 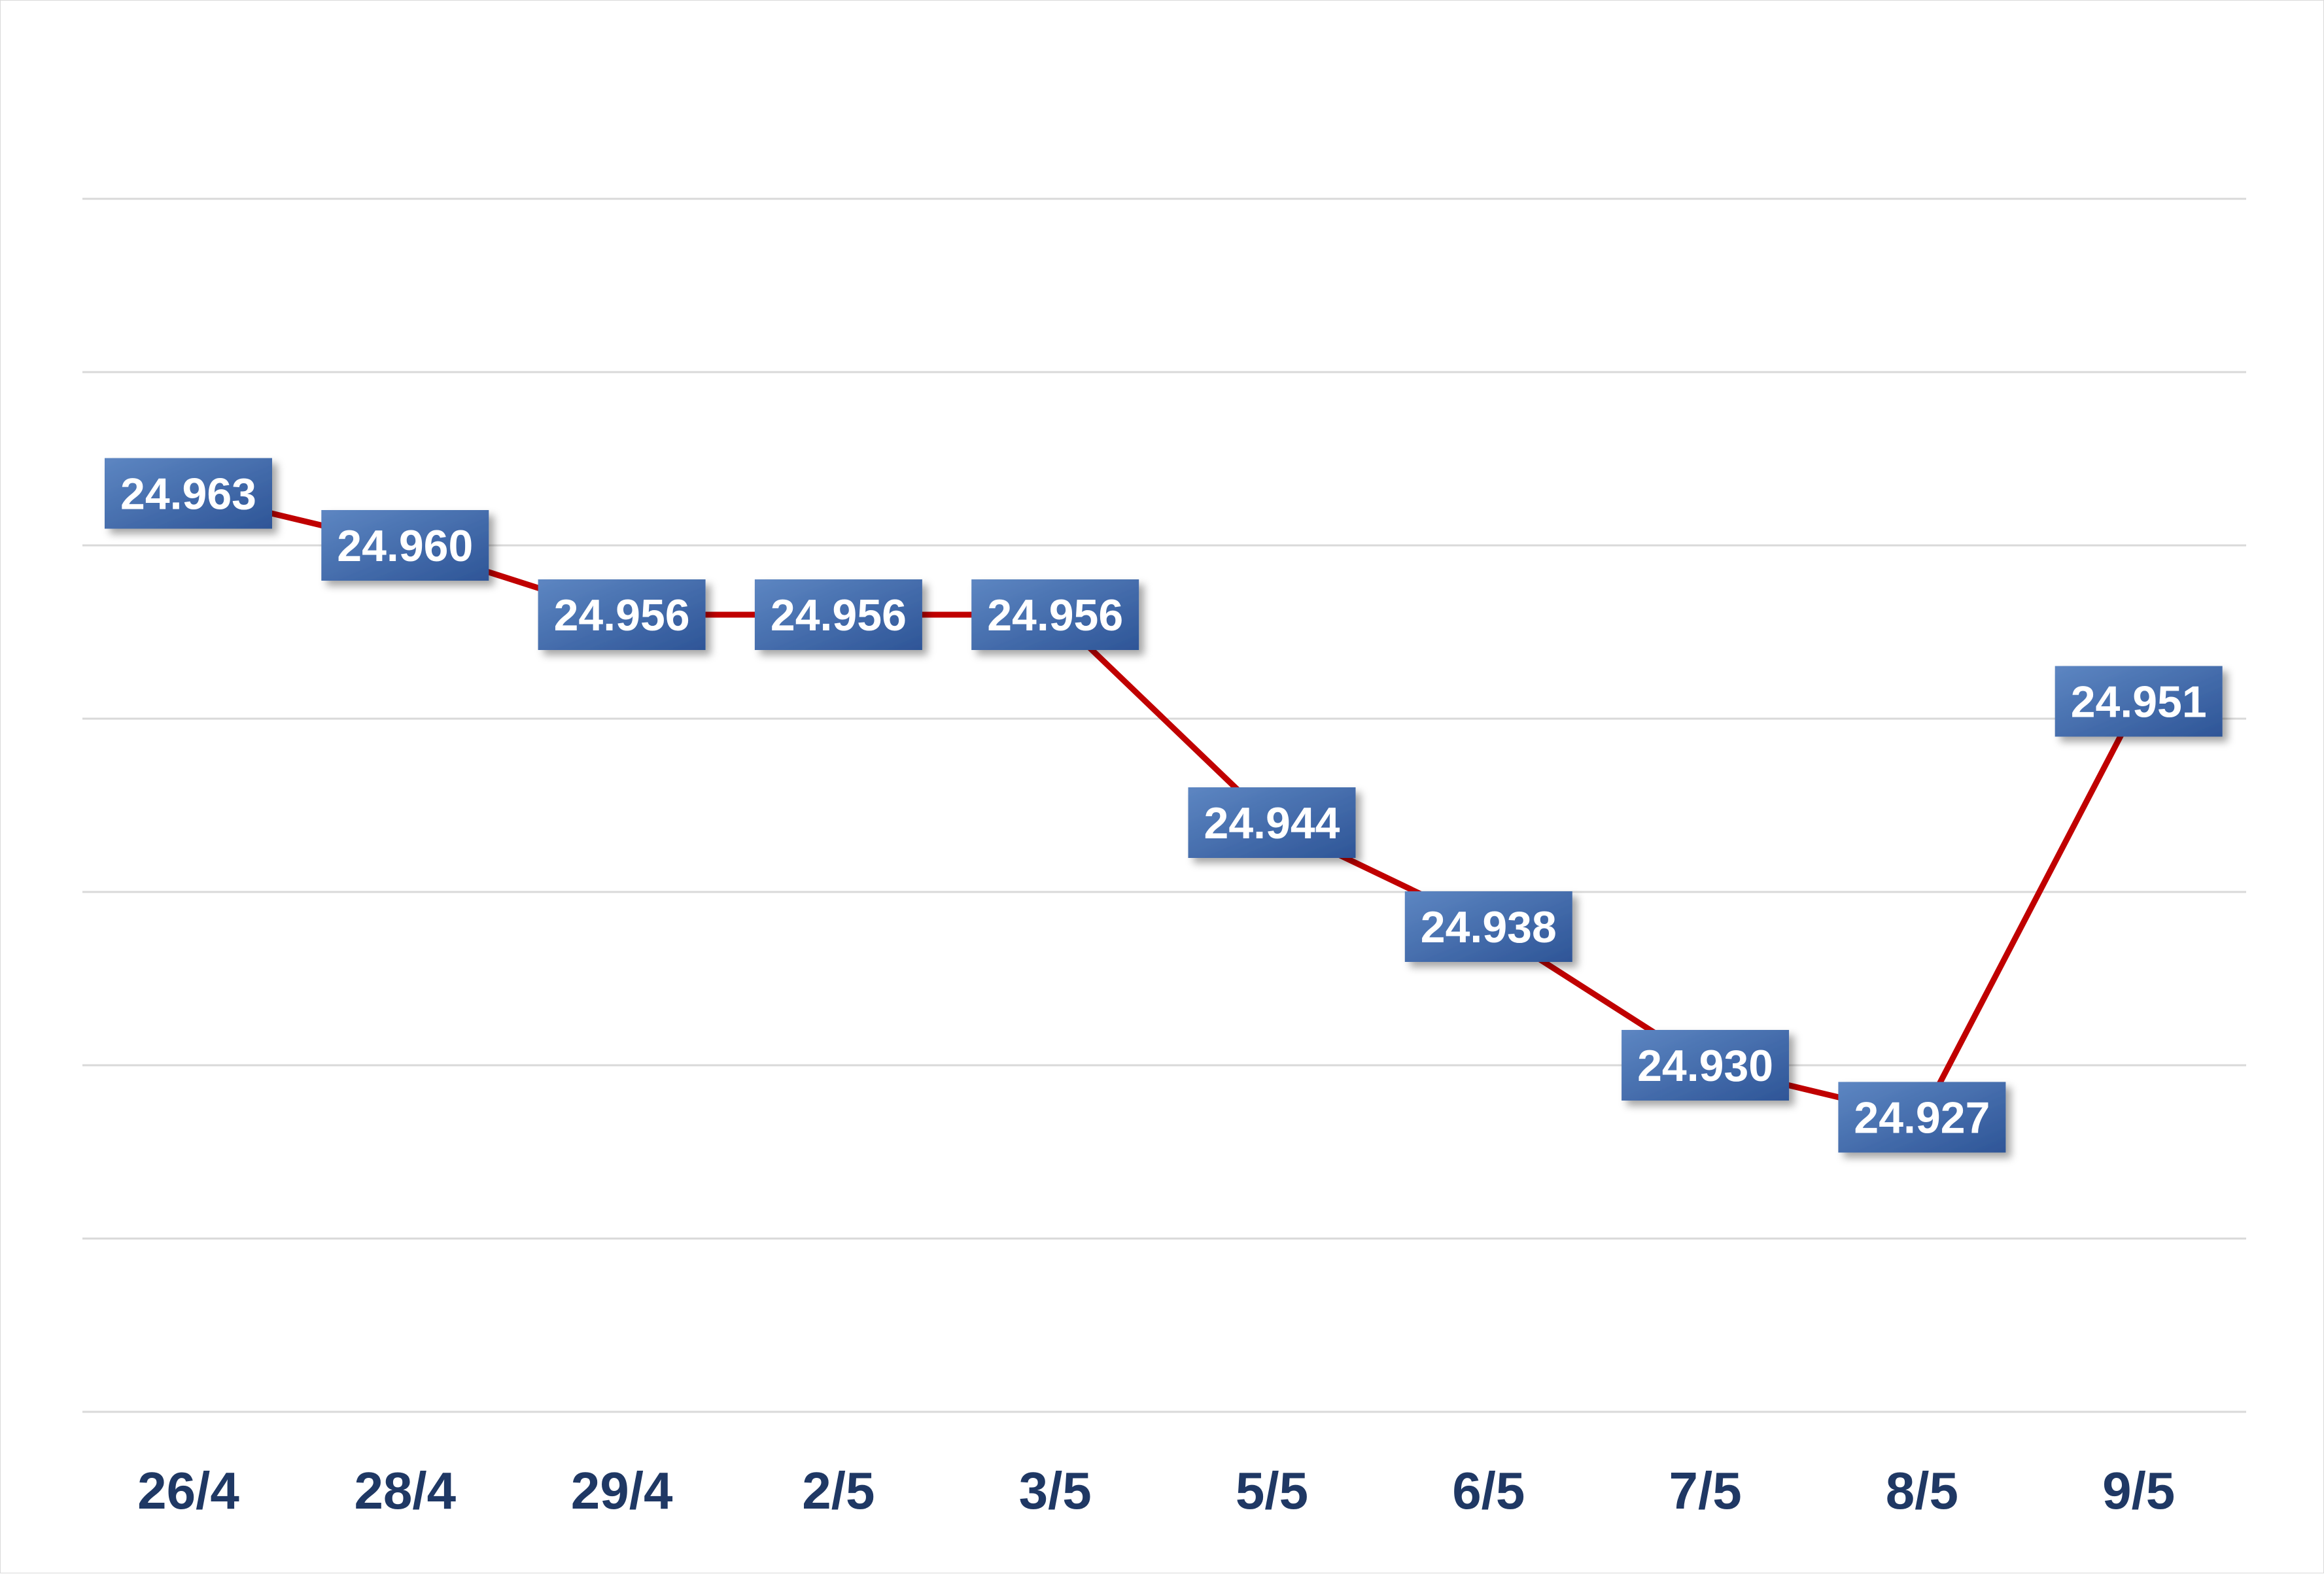 I want to click on data-label-text: 24.930, so click(x=1705, y=1066).